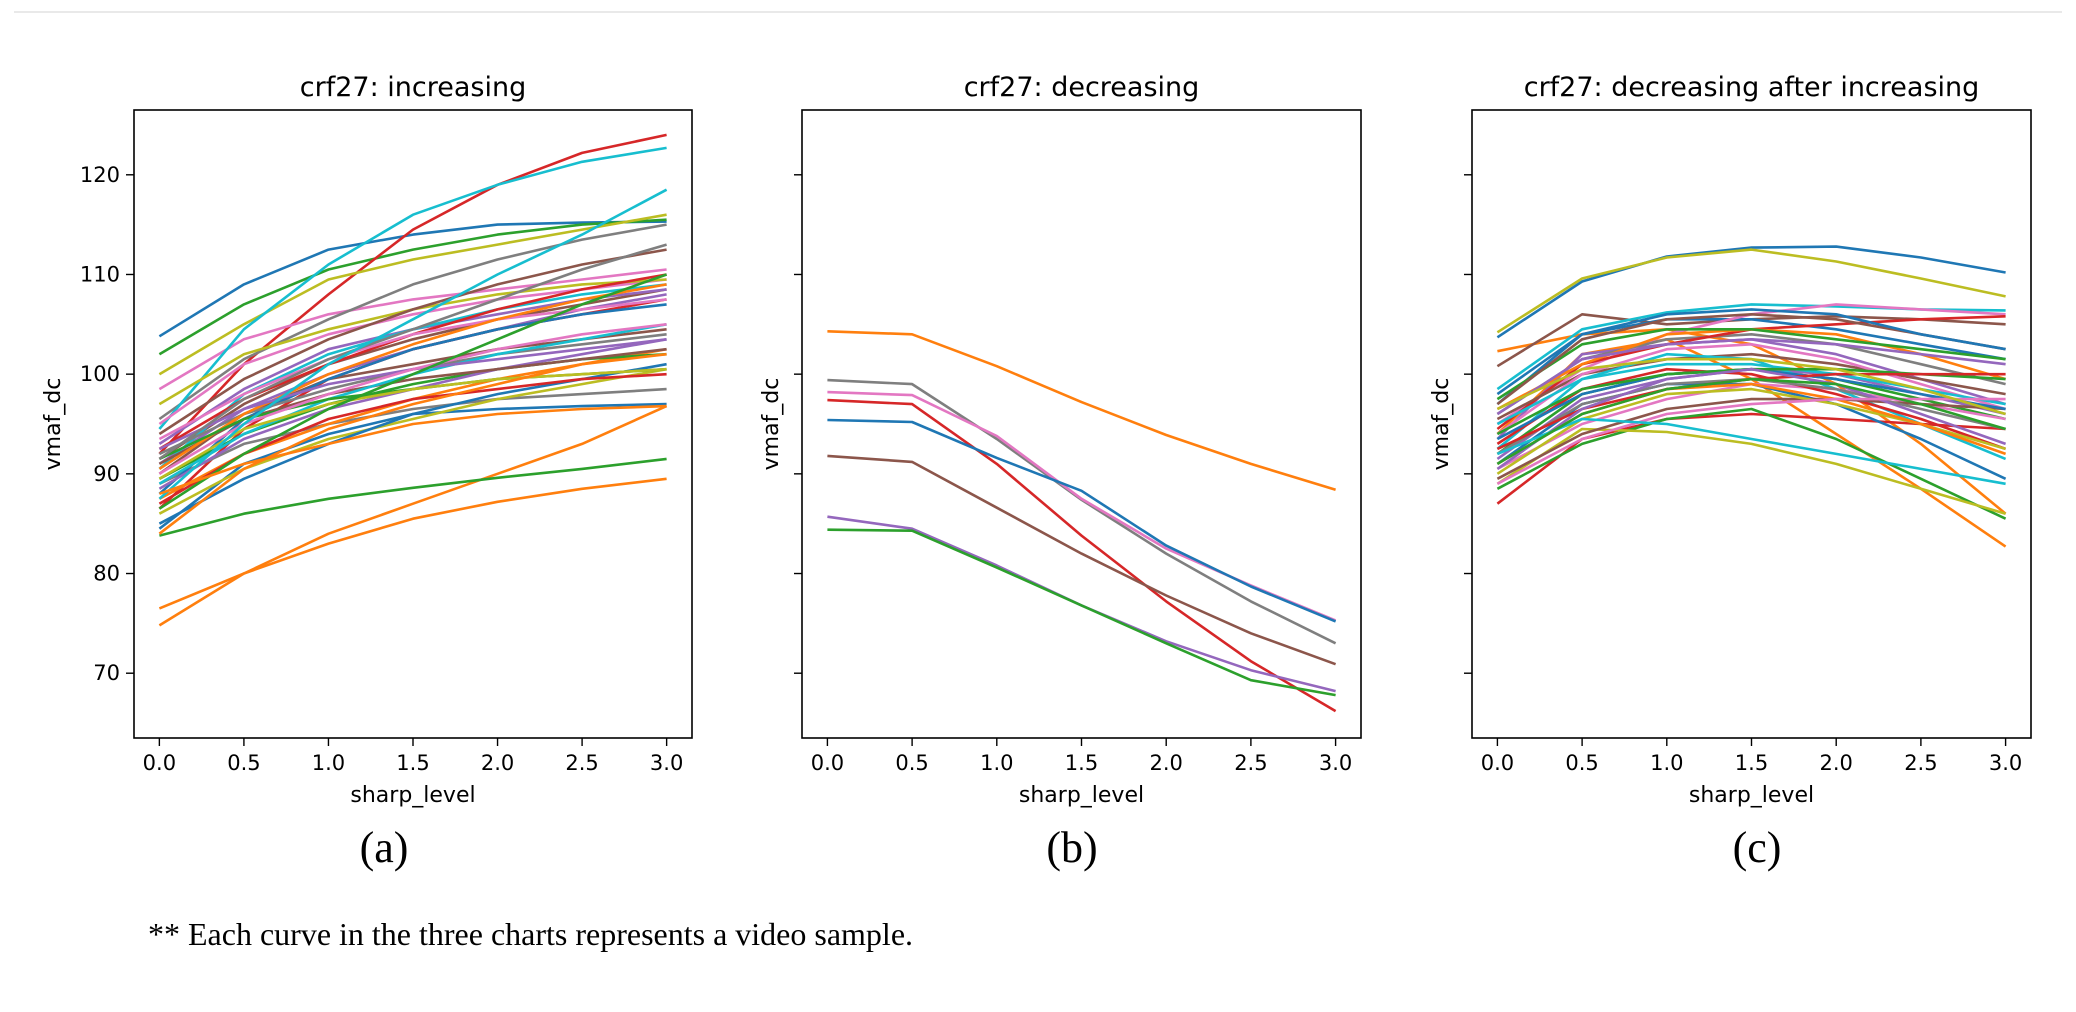  What do you see at coordinates (1751, 386) in the screenshot?
I see `series-line-c38` at bounding box center [1751, 386].